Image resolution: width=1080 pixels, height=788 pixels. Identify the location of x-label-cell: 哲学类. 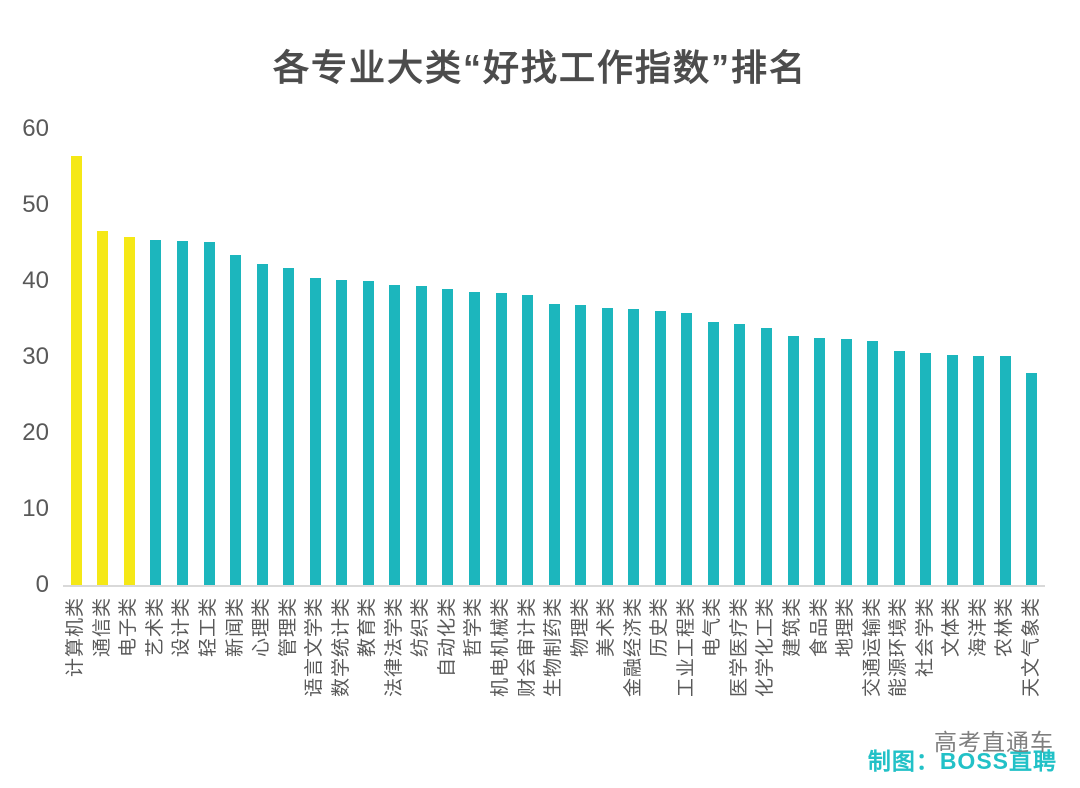
(474, 664).